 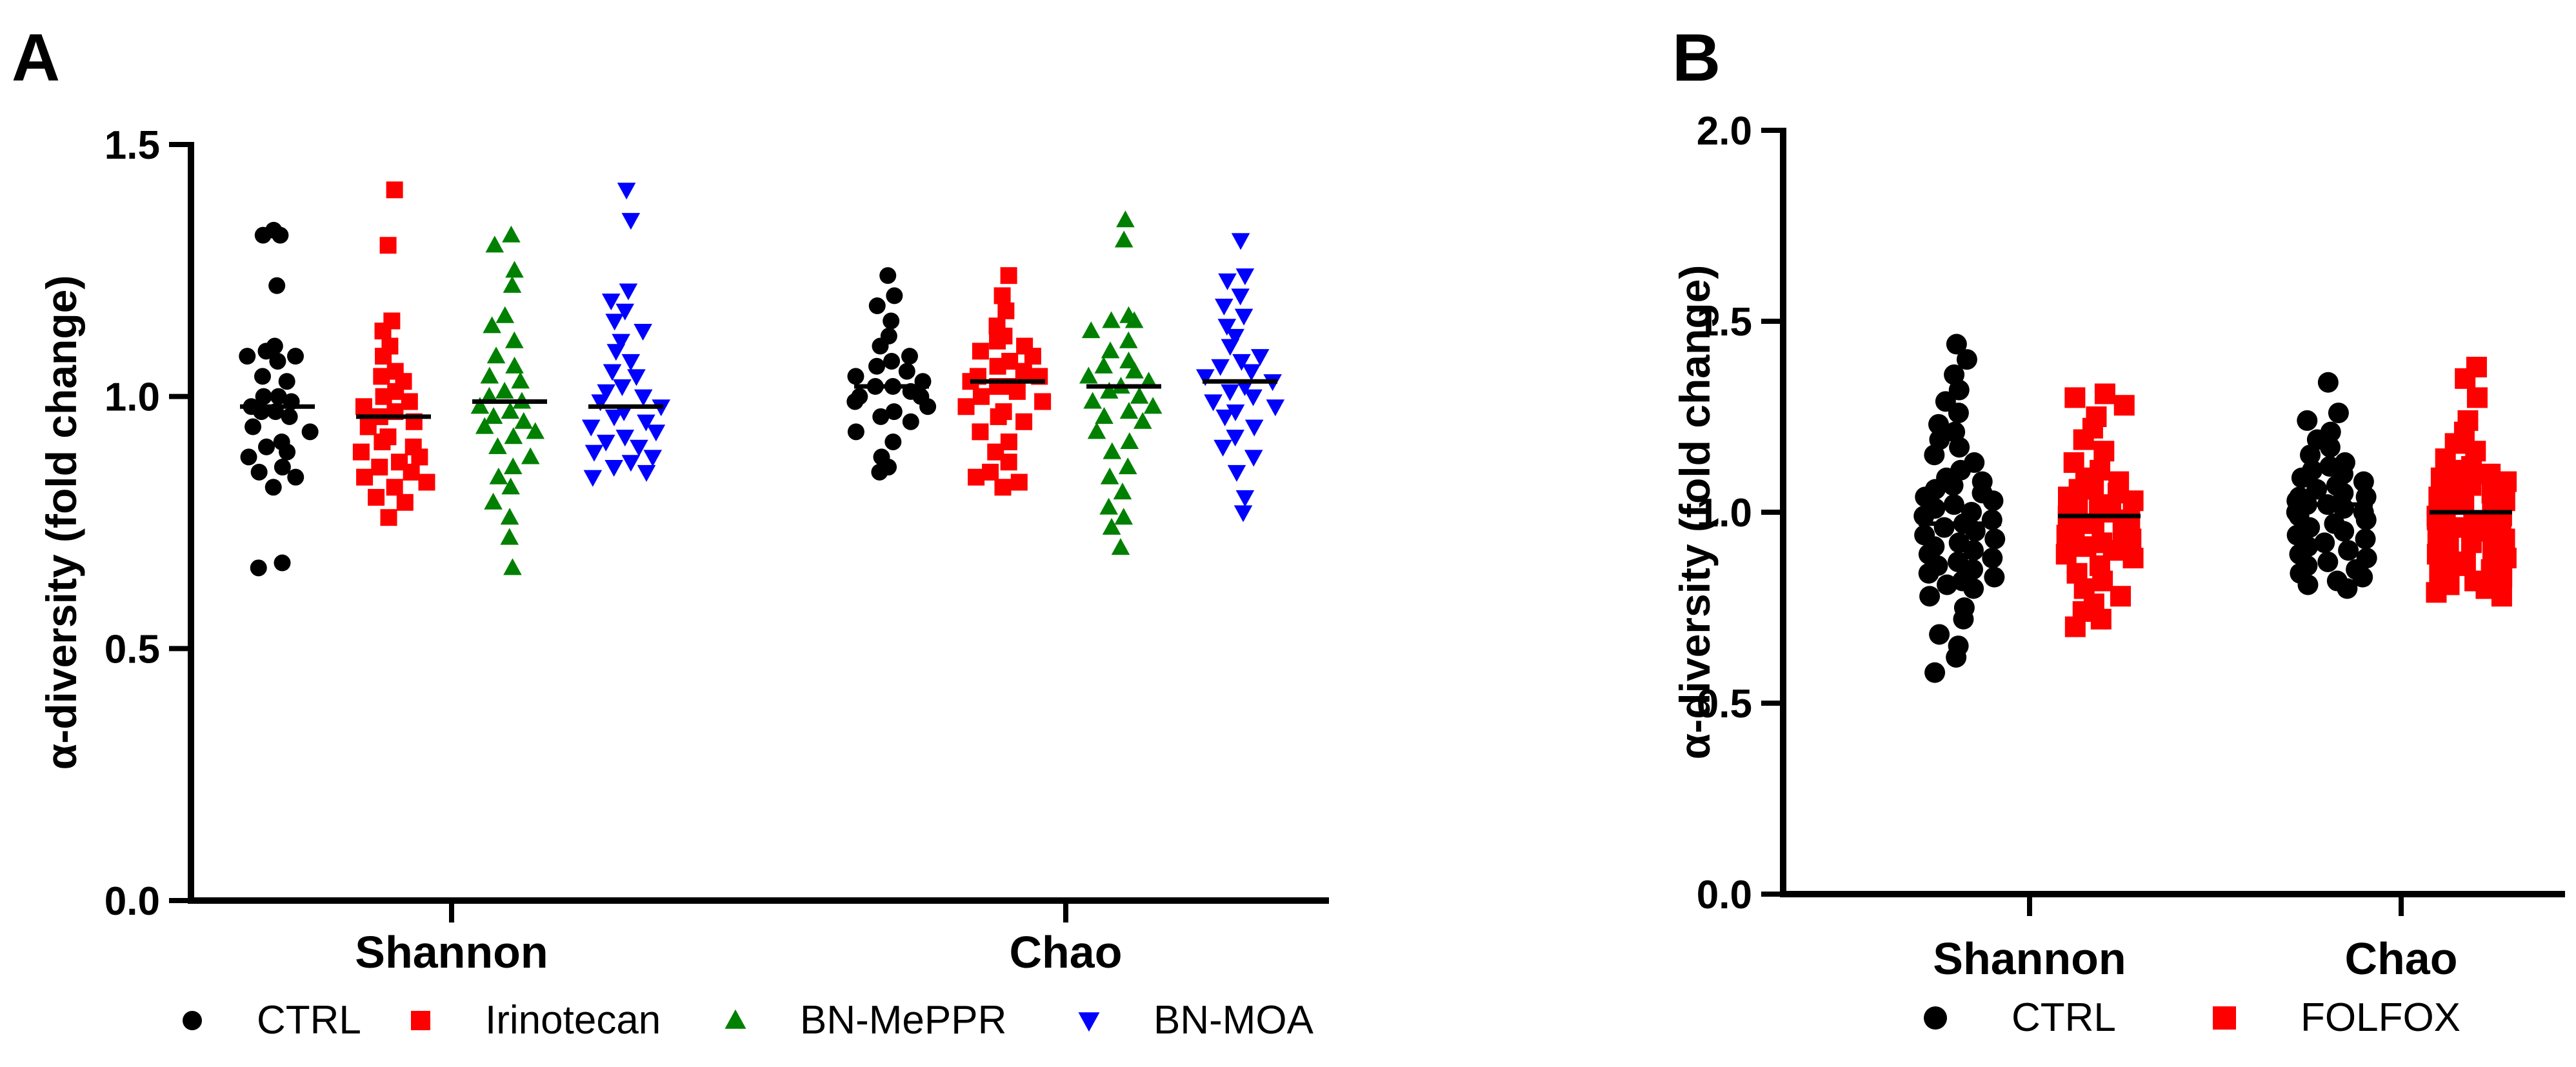 I want to click on legend-label-ctrl: CTRL, so click(x=309, y=1020).